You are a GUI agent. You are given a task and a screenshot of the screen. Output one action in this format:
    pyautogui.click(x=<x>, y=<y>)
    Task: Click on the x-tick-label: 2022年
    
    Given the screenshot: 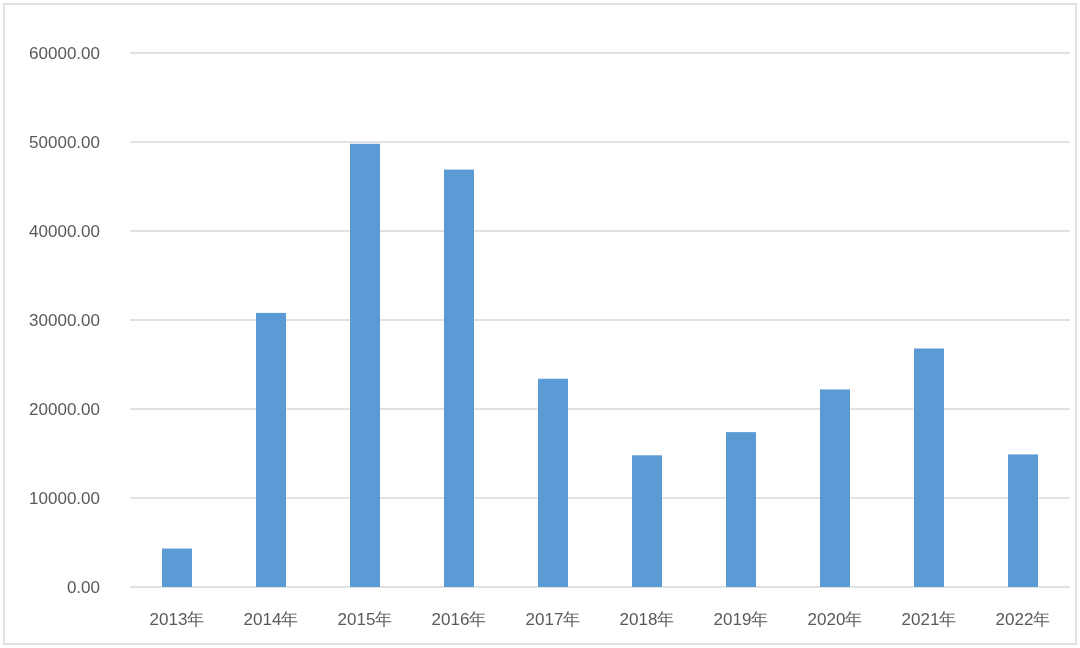 What is the action you would take?
    pyautogui.click(x=1023, y=619)
    